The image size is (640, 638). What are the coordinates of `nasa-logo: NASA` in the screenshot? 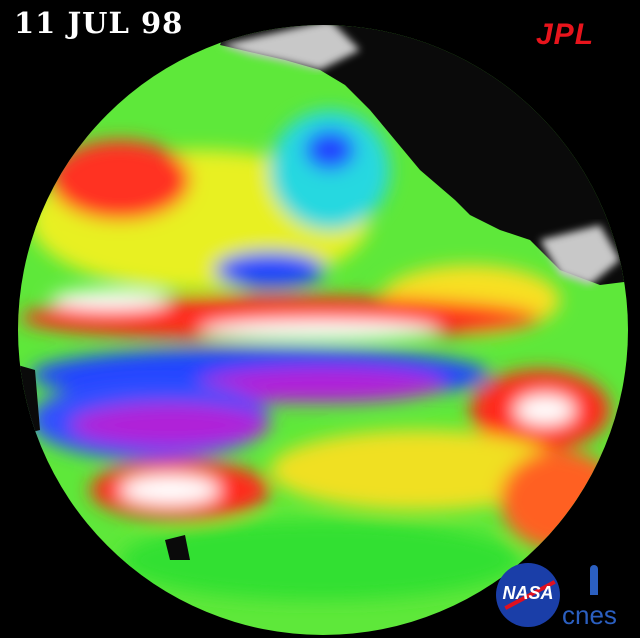 It's located at (528, 595).